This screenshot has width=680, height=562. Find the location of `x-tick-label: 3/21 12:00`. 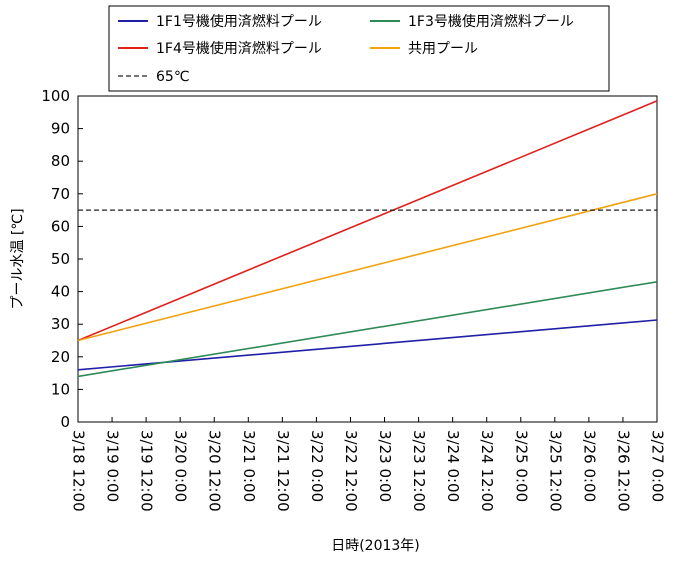

x-tick-label: 3/21 12:00 is located at coordinates (283, 471).